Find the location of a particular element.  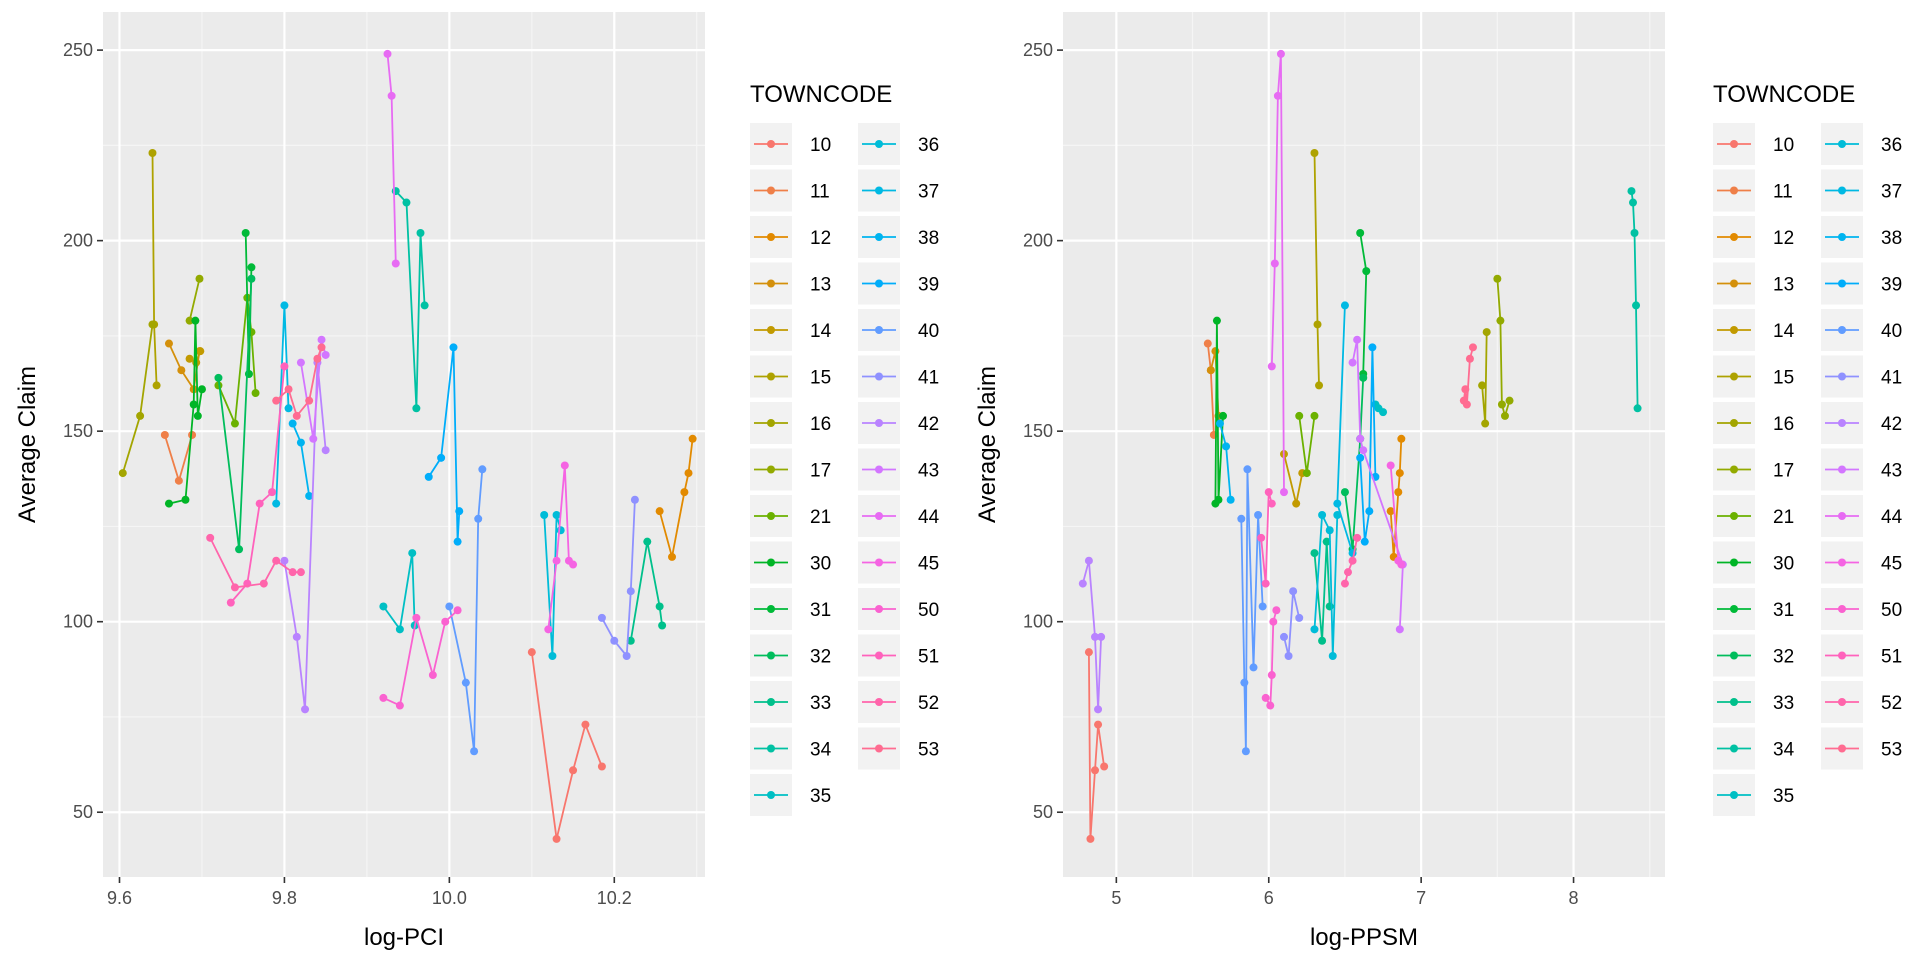

legend-item-36: 36 is located at coordinates (1861, 144).